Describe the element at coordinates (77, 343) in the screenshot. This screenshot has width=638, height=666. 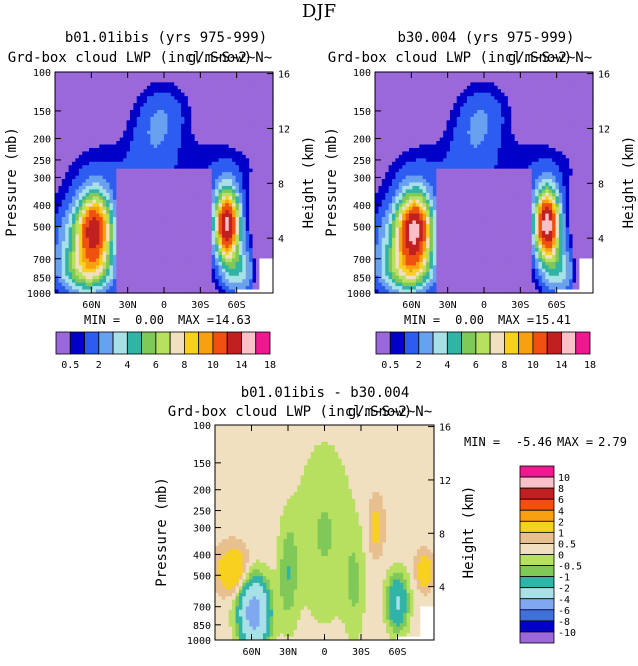
I see `colorbar-swatch` at that location.